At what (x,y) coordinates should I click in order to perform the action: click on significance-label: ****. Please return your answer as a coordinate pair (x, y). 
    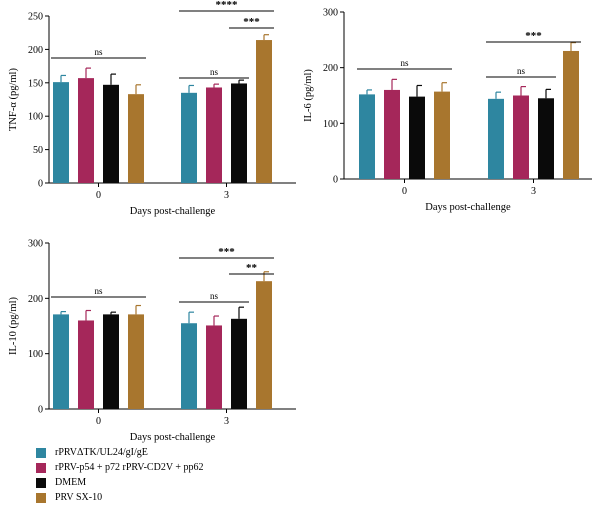
    Looking at the image, I should click on (227, 5).